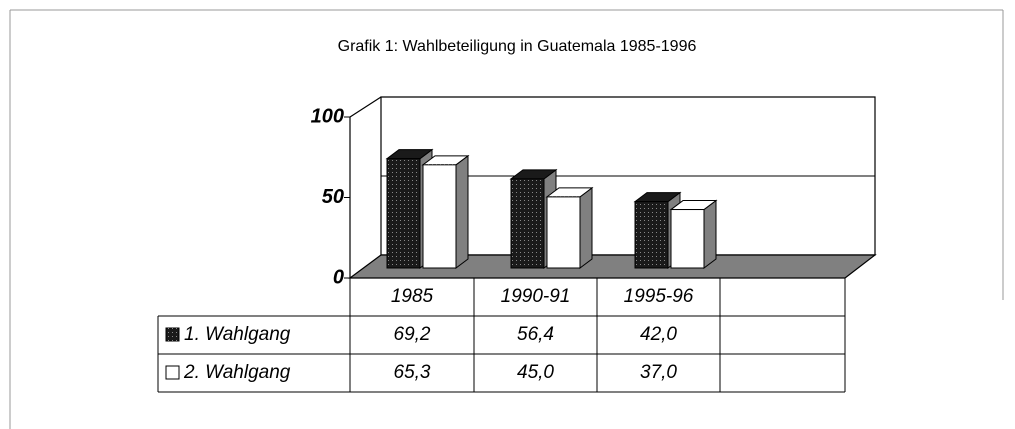 The height and width of the screenshot is (429, 1015). I want to click on value-label: 65,3, so click(412, 372).